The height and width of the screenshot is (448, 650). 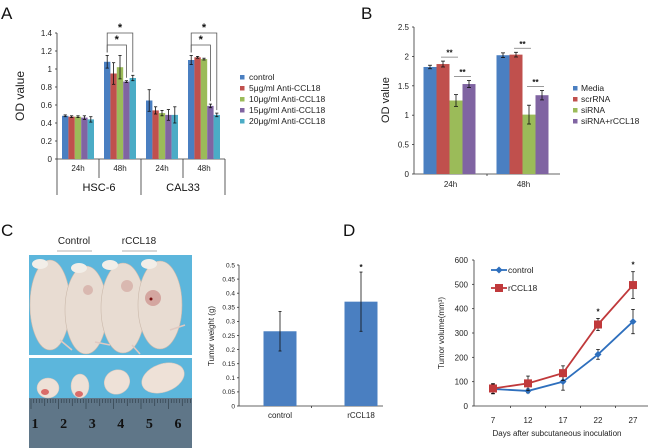 I want to click on legend-label: 10μg/ml Anti-CCL18, so click(x=287, y=99).